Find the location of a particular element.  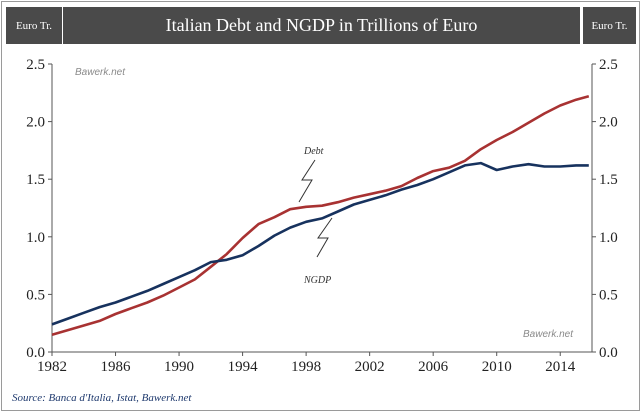

y-tick-labels-right: 0.0 0.5 1.0 1.5 2.0 2.5 is located at coordinates (608, 209).